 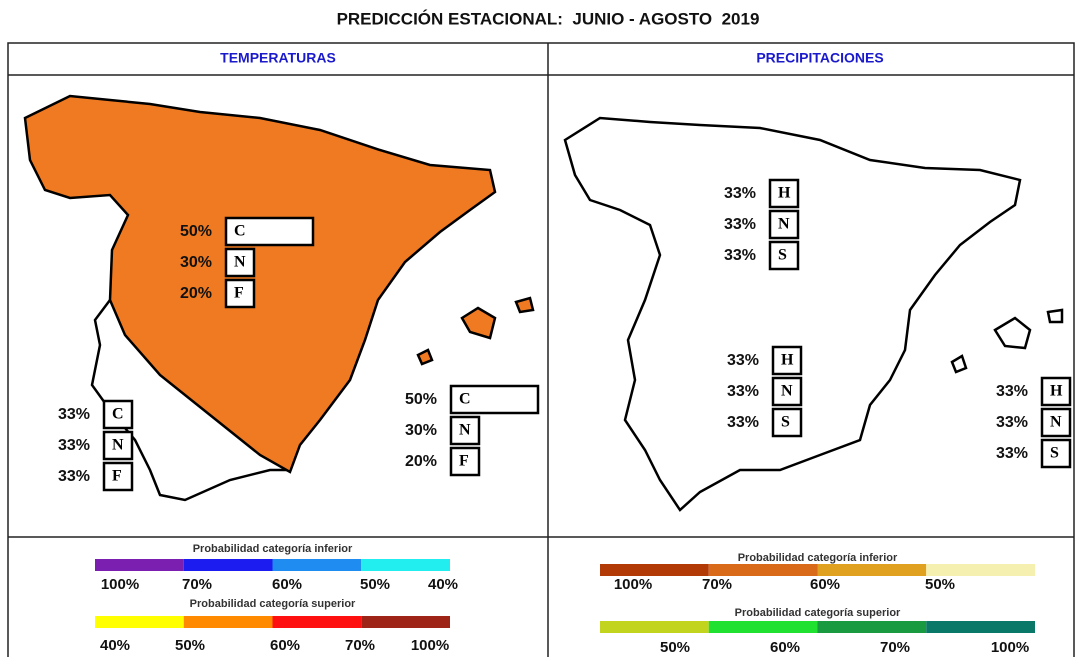 I want to click on panel-heading: TEMPERATURAS, so click(x=278, y=58).